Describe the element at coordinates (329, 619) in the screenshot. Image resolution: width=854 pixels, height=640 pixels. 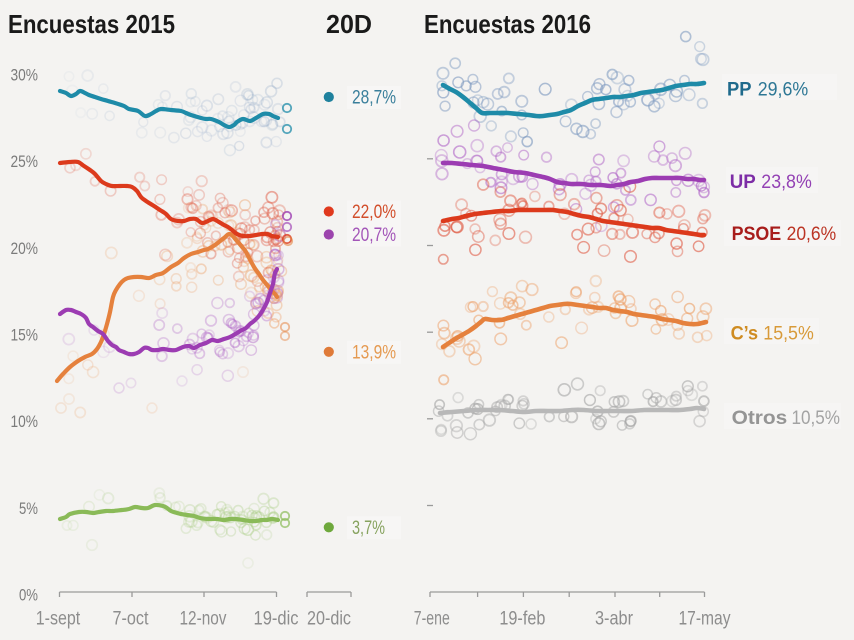
I see `svg-text: 20-dic` at that location.